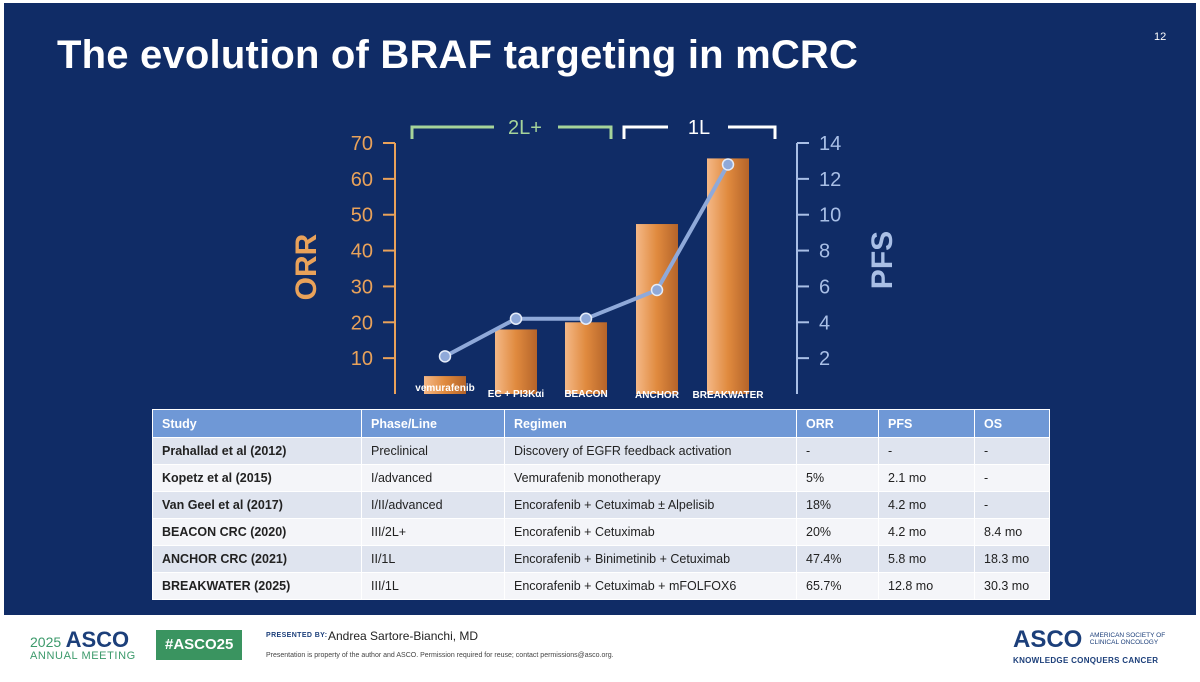 This screenshot has height=682, width=1200. What do you see at coordinates (297, 635) in the screenshot?
I see `presented-by-label: PRESENTED BY:` at bounding box center [297, 635].